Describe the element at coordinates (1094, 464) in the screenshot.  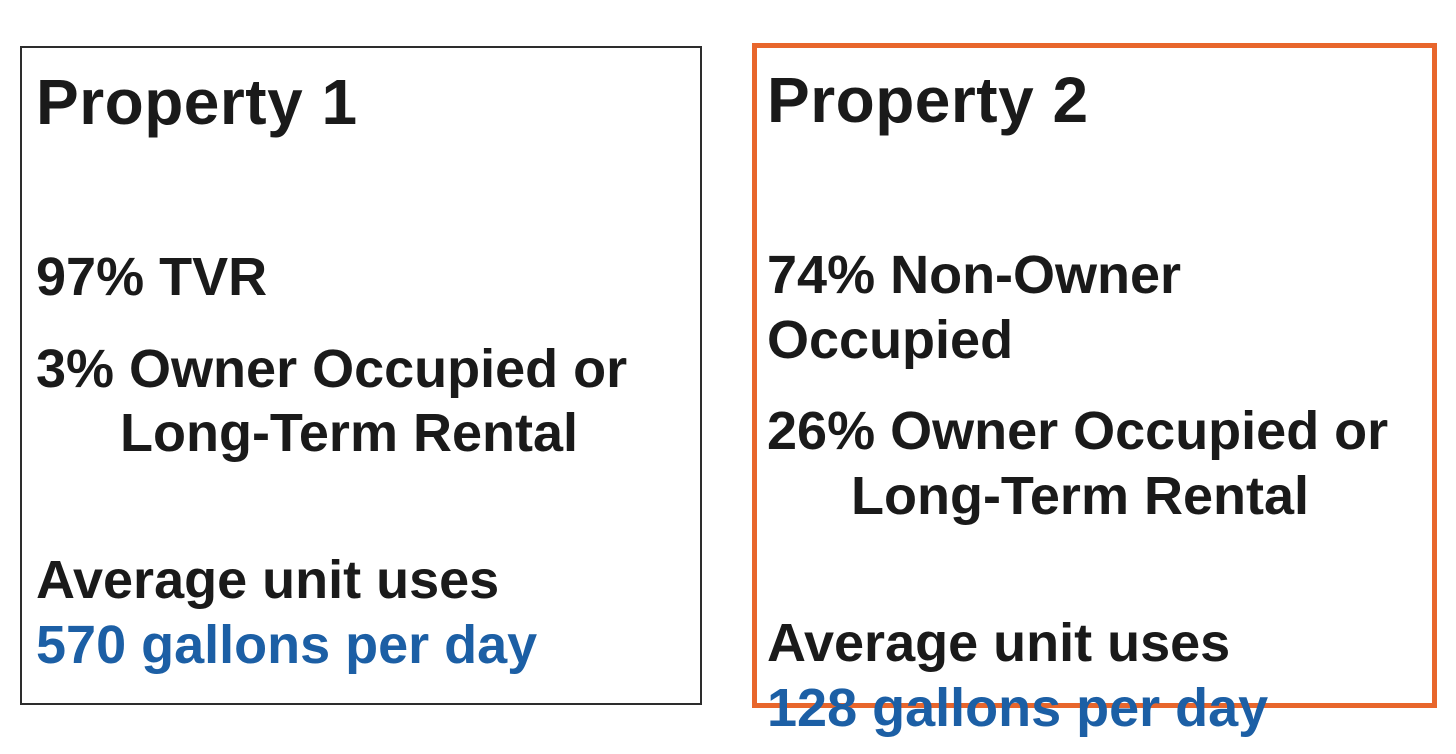
I see `property-2-secondary-stat: 26% Owner Occupied or Long-Term Rental` at that location.